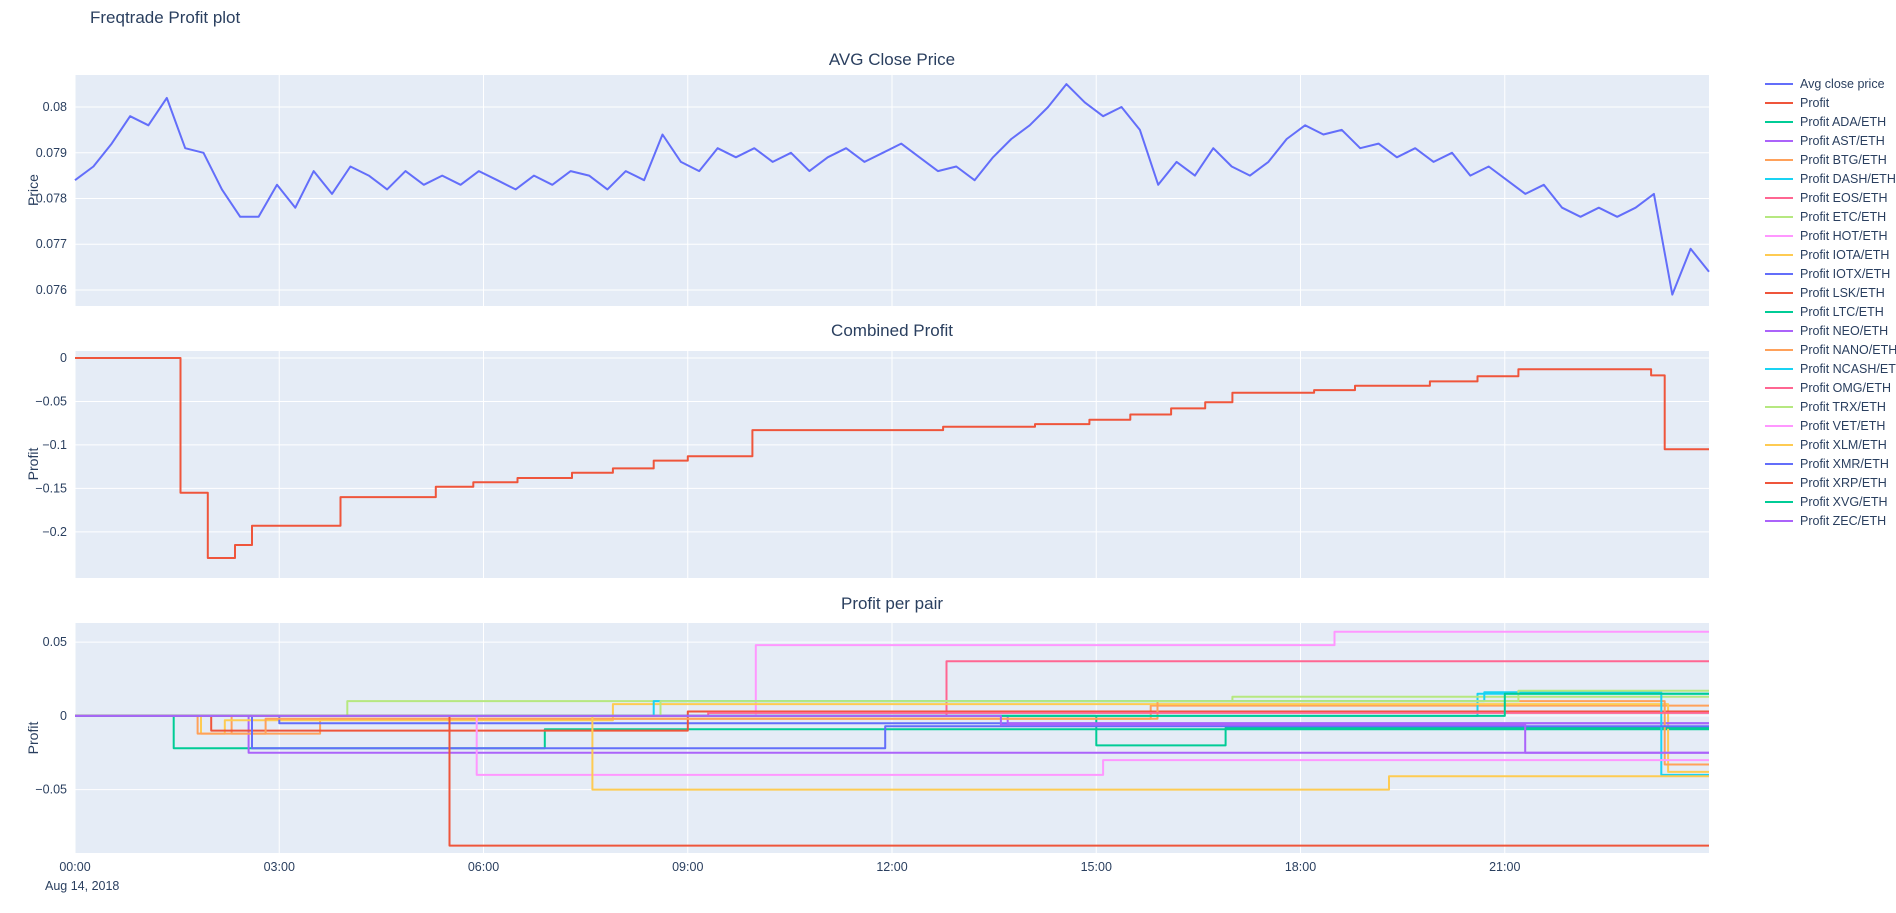  What do you see at coordinates (1830, 197) in the screenshot?
I see `legend-item-profit-eos-eth: Profit EOS/ETH` at bounding box center [1830, 197].